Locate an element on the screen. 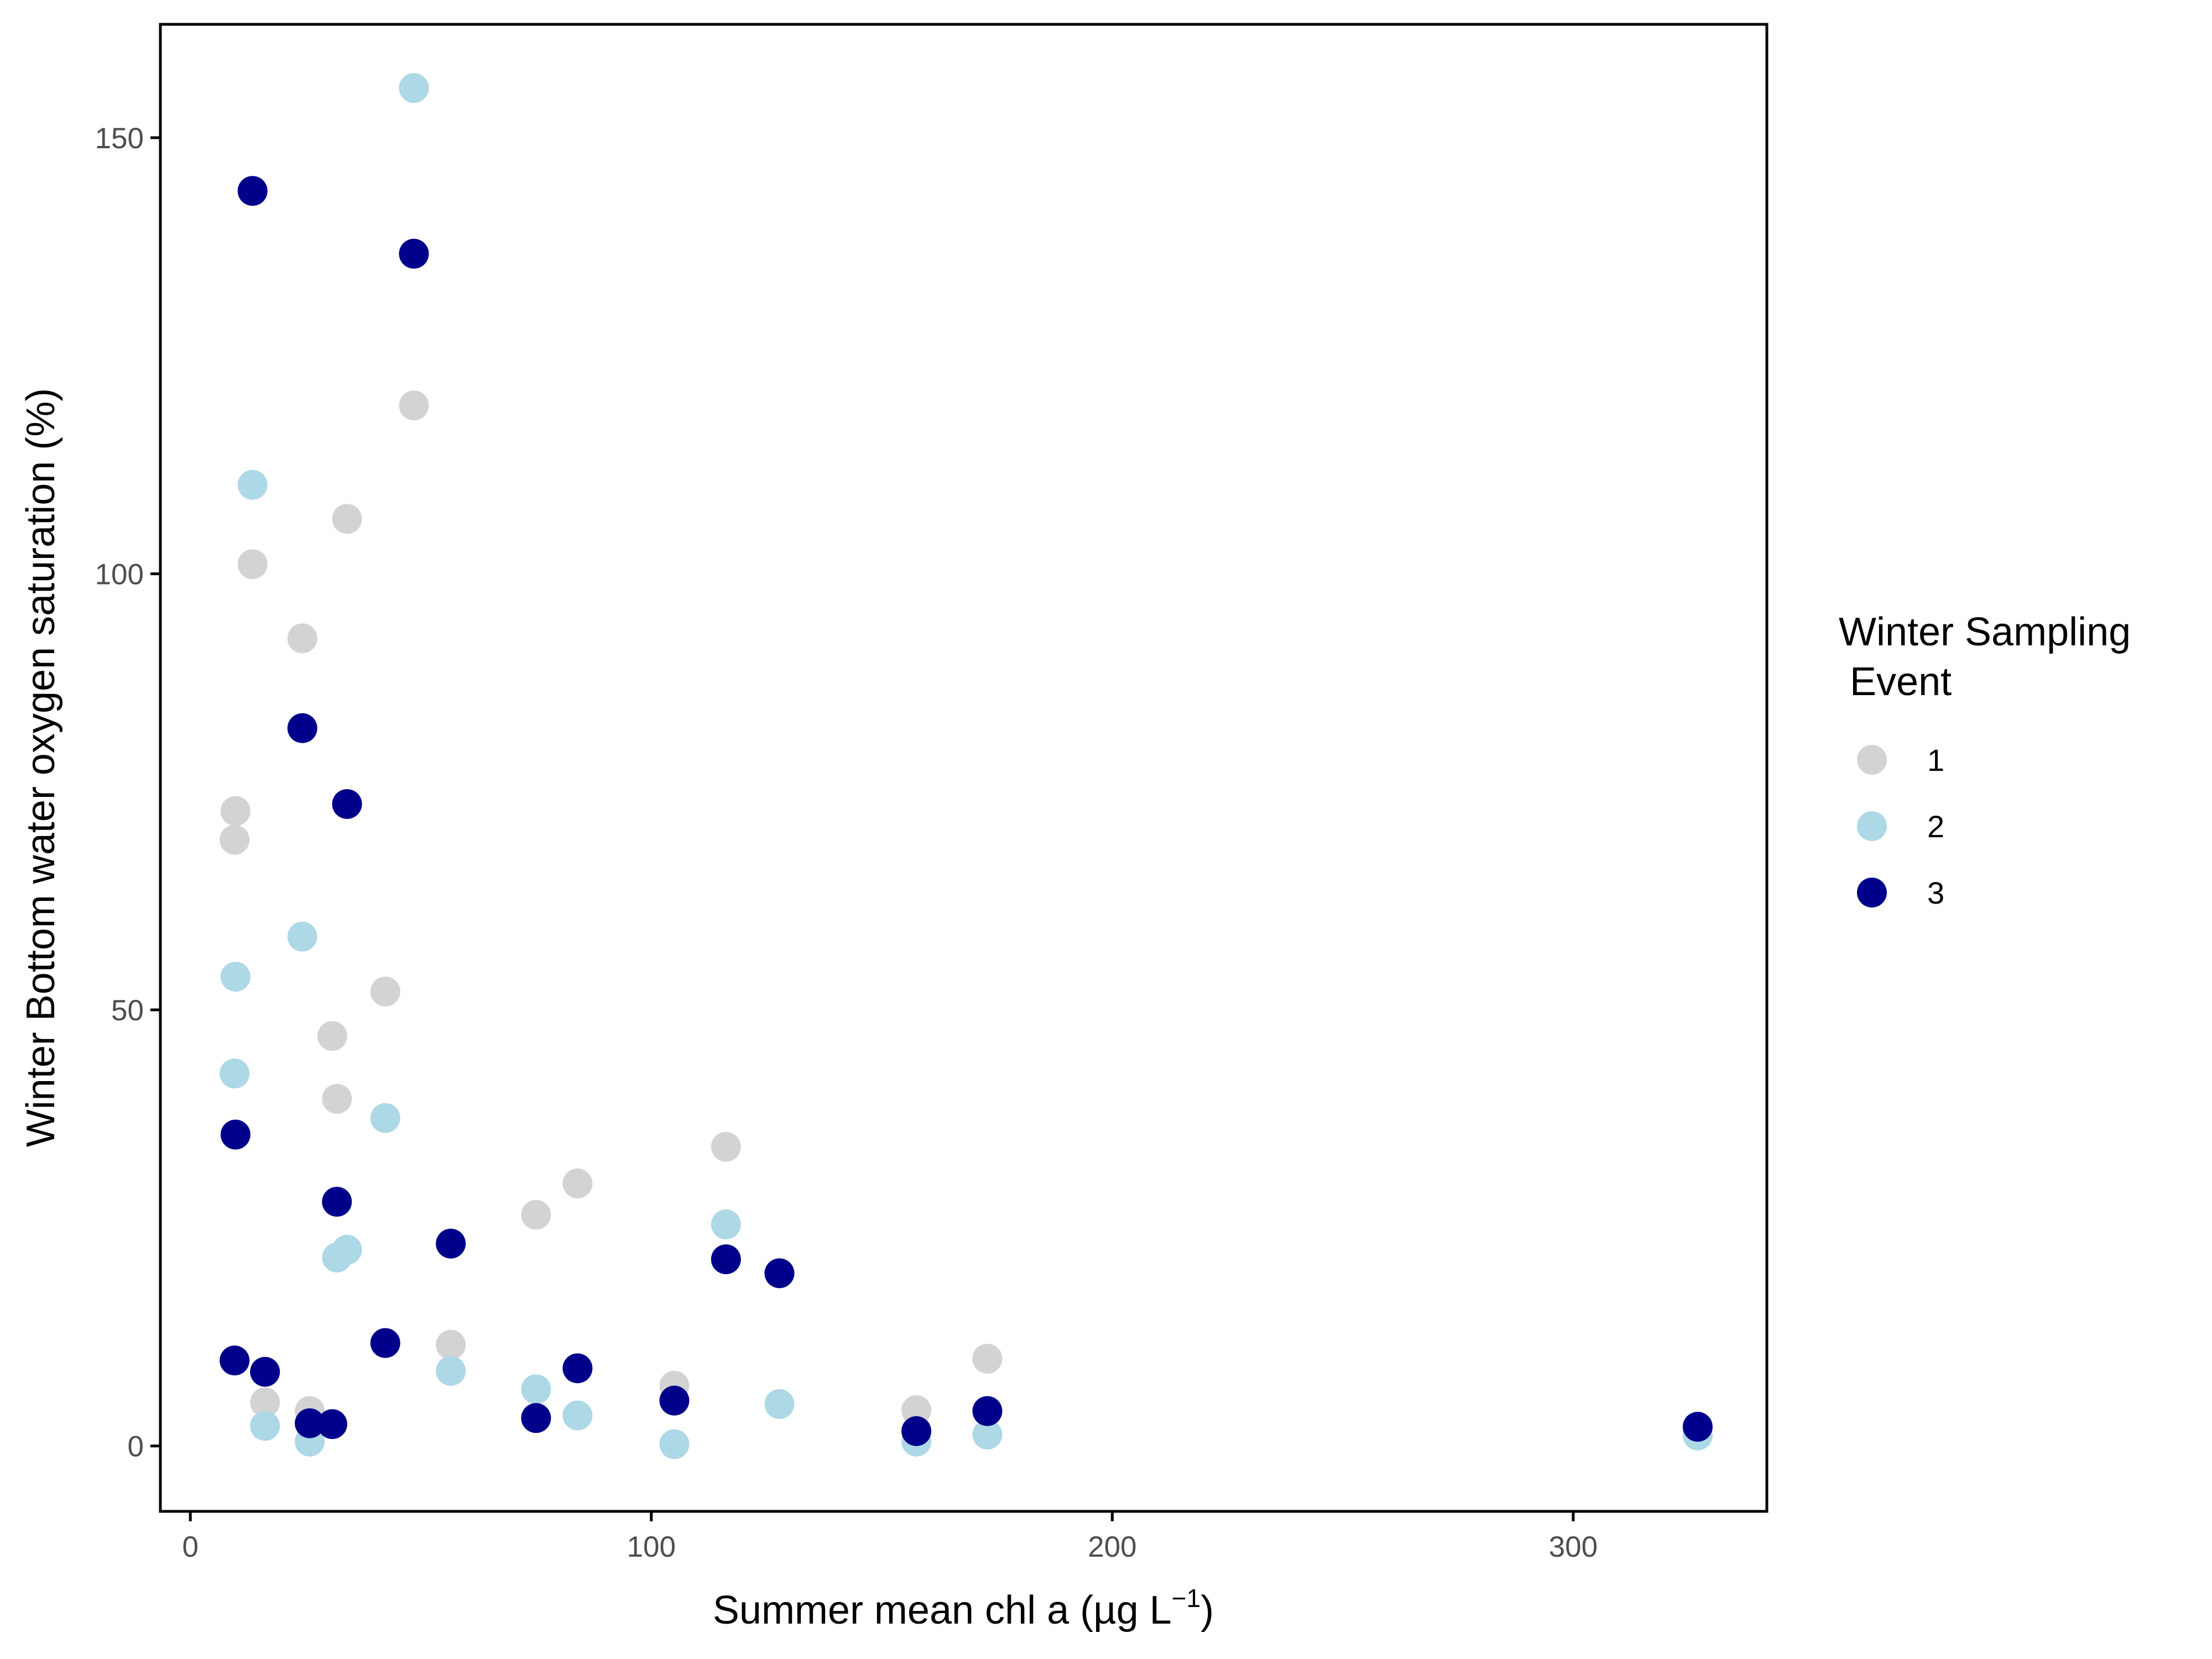 The image size is (2212, 1659). x-axis-title-superscript: −1 is located at coordinates (1186, 1599).